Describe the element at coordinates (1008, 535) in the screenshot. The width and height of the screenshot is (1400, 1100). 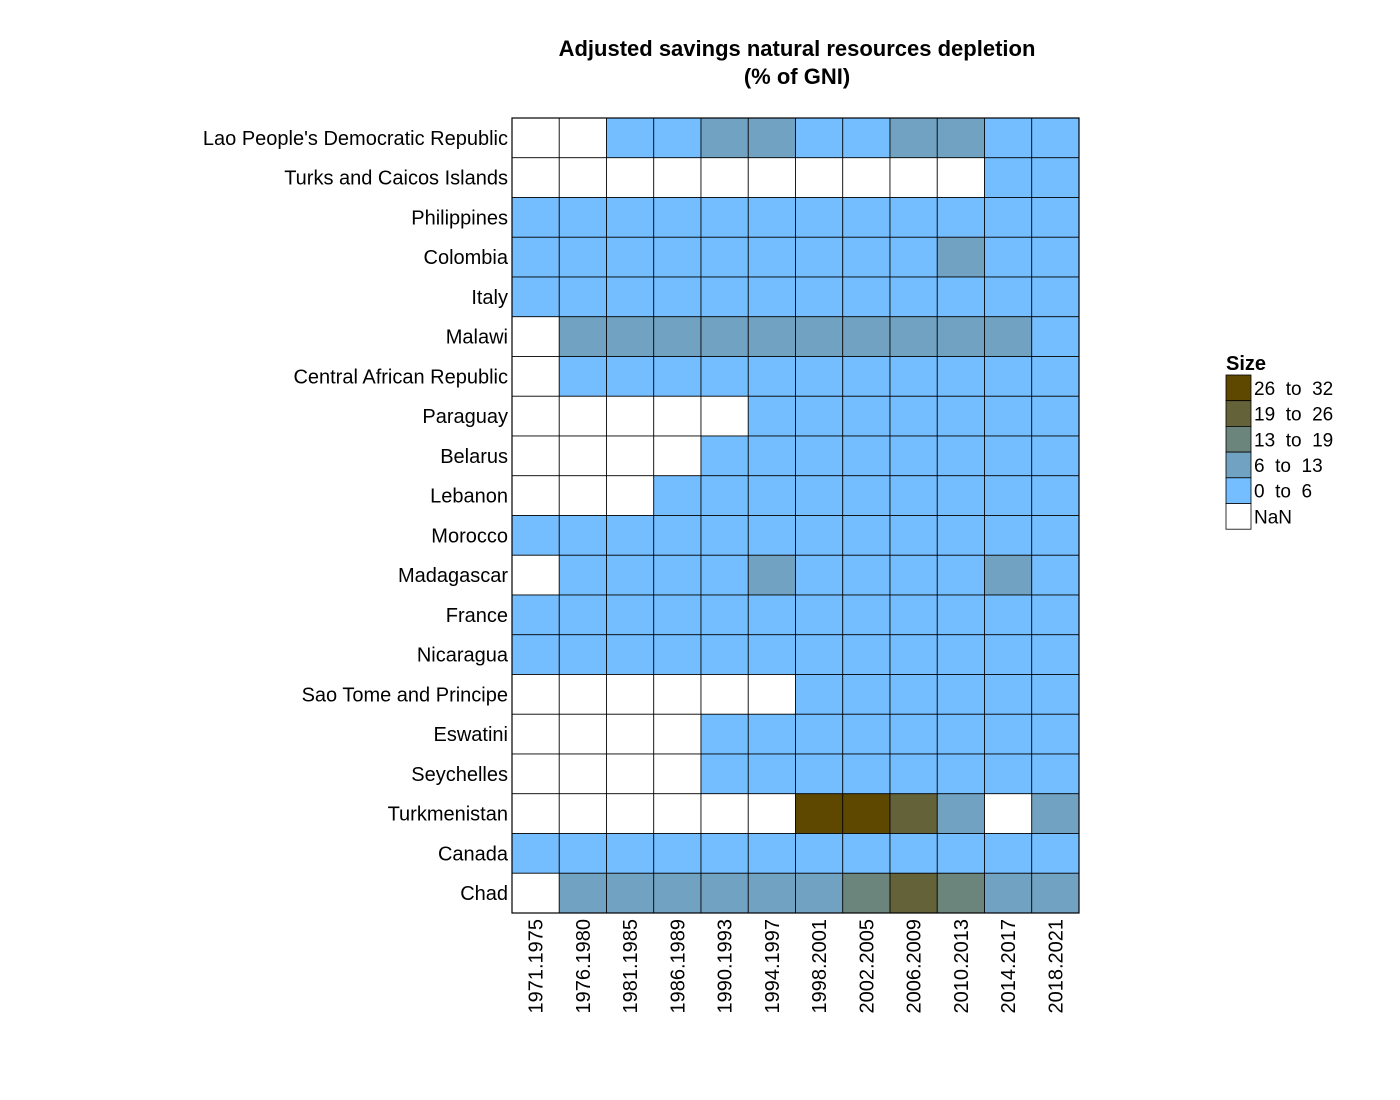
I see `heatmap-cell-morocco-2014-2017` at that location.